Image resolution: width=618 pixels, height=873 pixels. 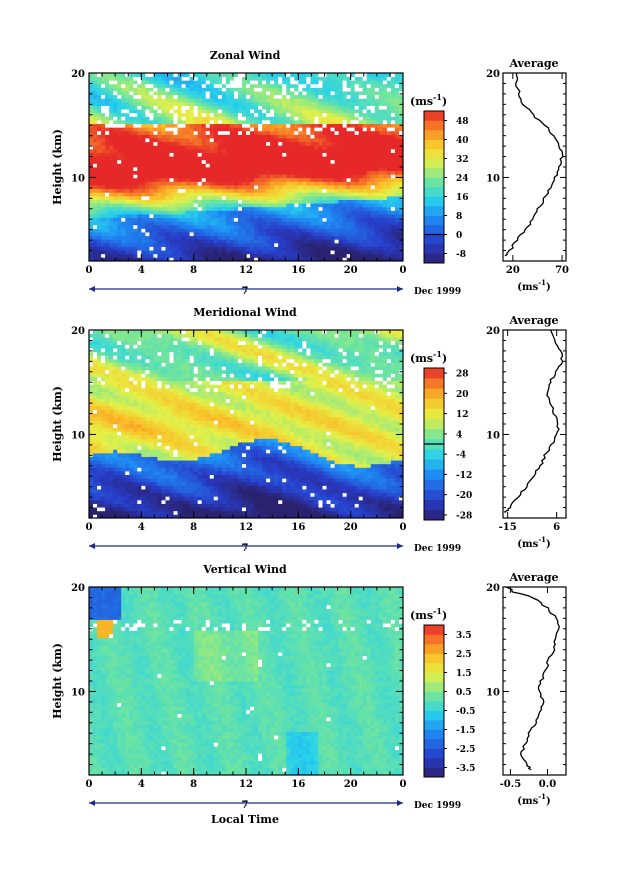 I want to click on heatmap-field, so click(x=246, y=424).